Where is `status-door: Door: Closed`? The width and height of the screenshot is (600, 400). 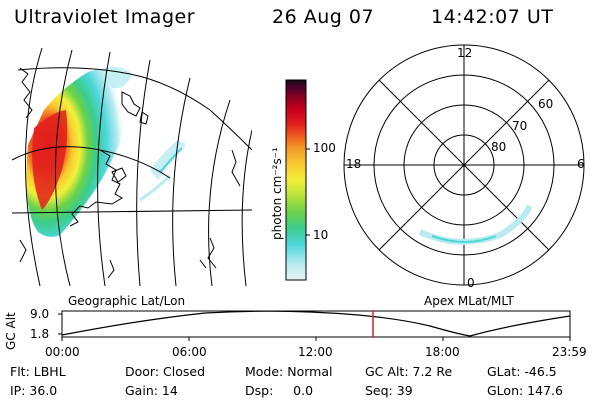
status-door: Door: Closed is located at coordinates (165, 371).